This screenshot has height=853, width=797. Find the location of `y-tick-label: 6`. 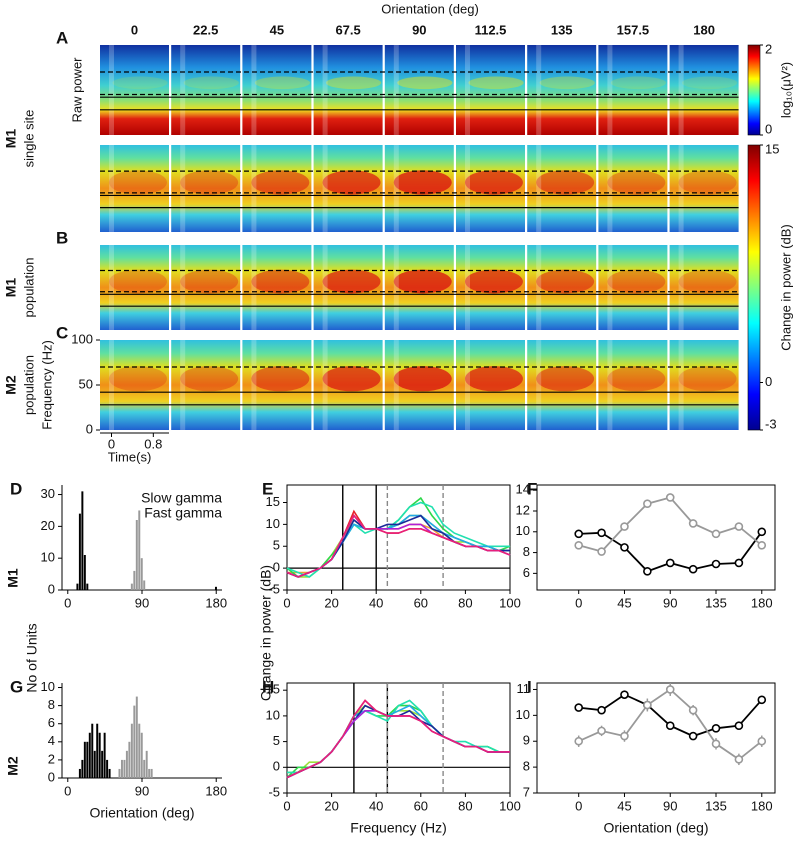

y-tick-label: 6 is located at coordinates (526, 572).